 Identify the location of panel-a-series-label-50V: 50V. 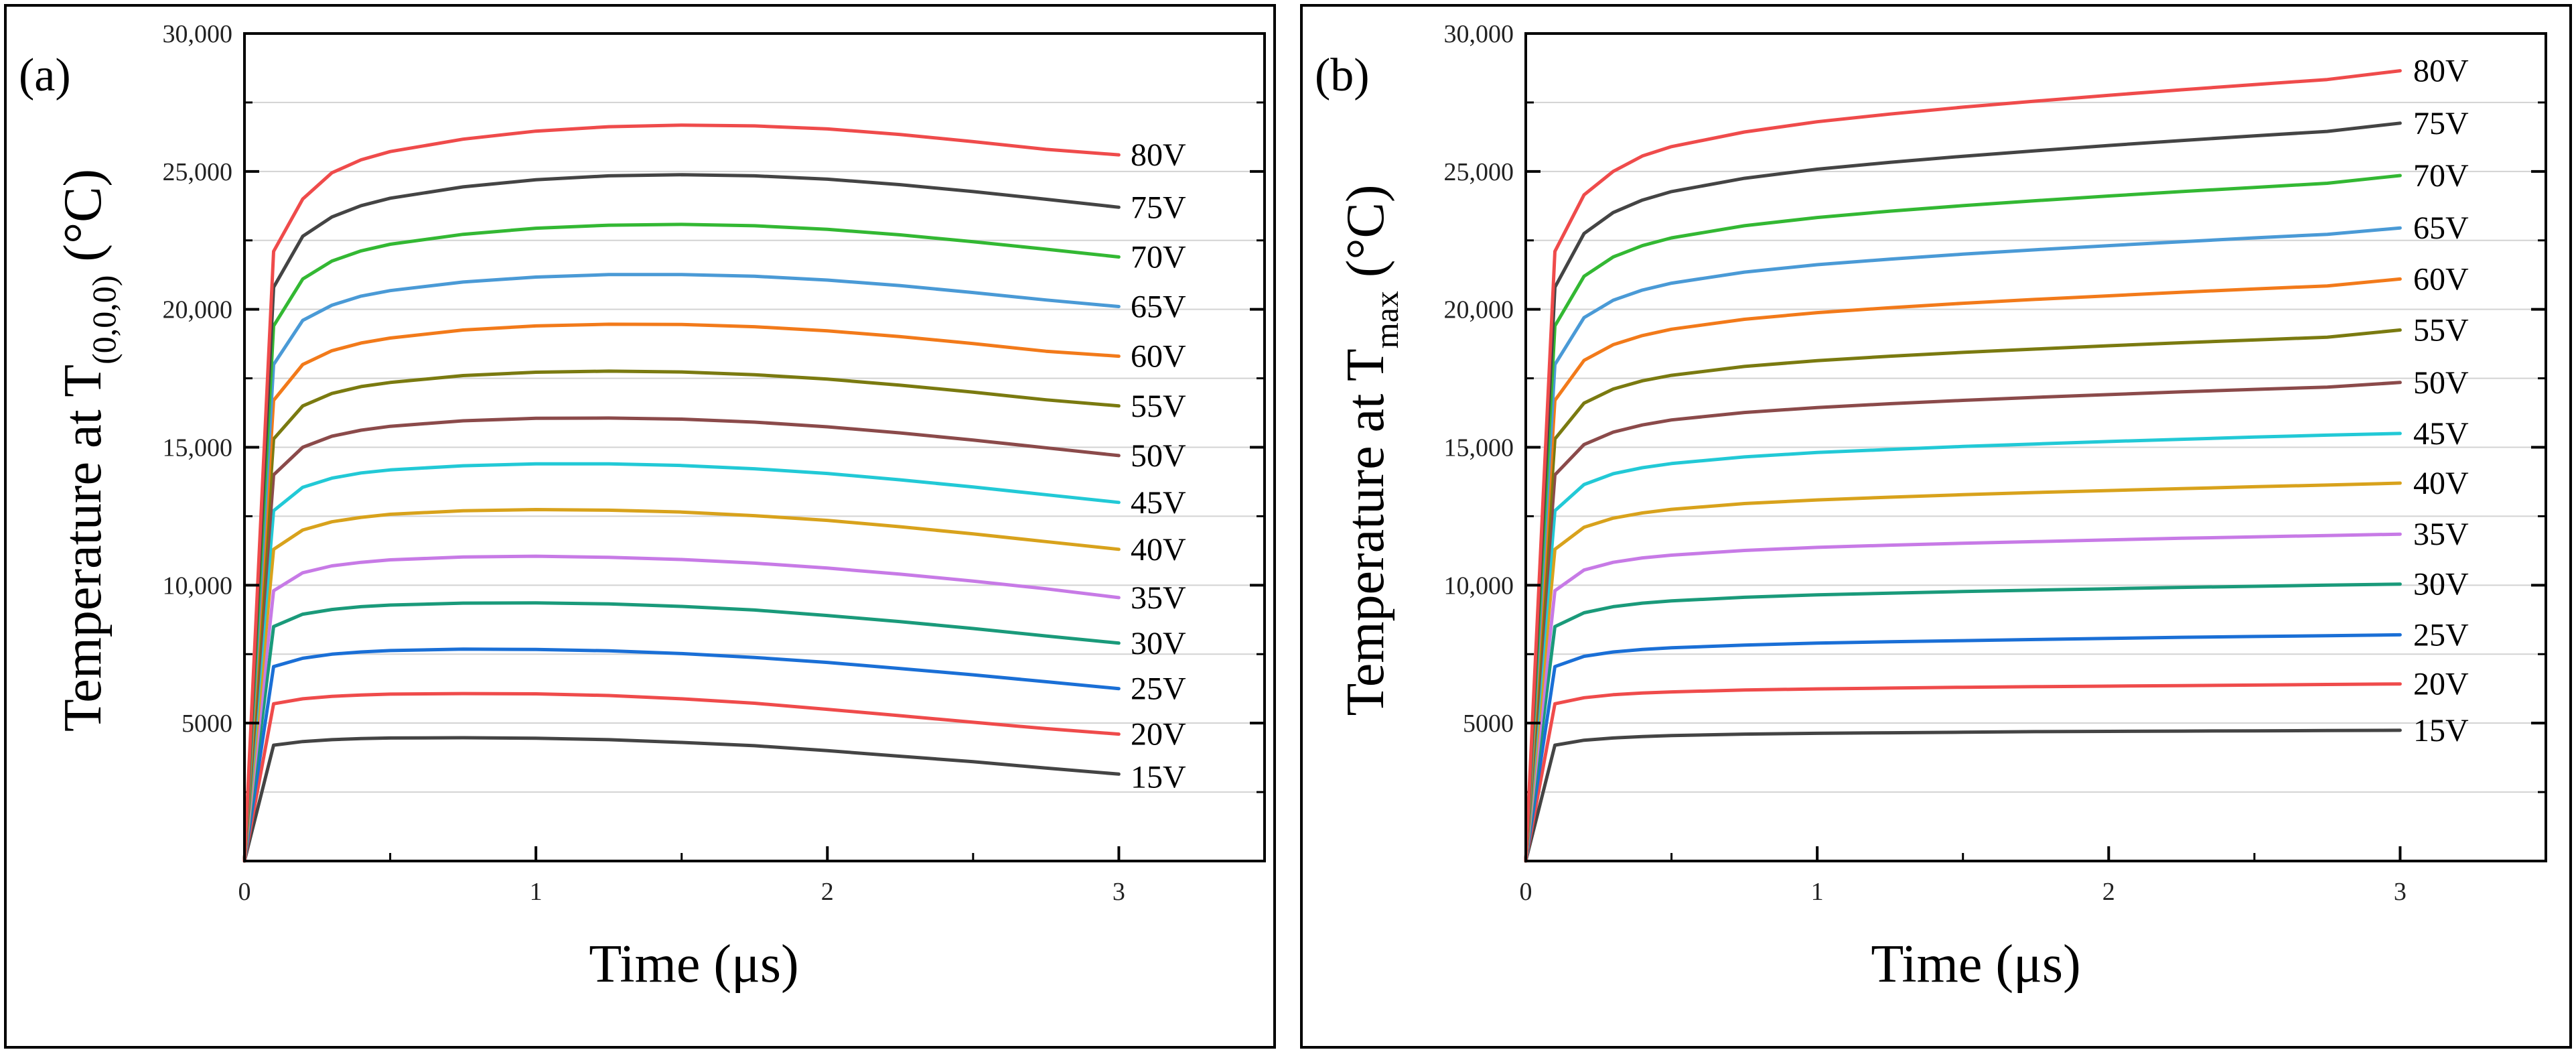
(1158, 456).